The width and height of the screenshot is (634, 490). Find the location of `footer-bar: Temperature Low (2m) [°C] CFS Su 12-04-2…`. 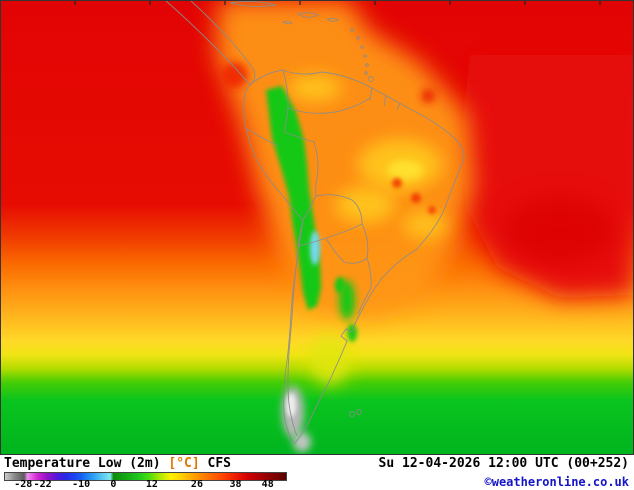

footer-bar: Temperature Low (2m) [°C] CFS Su 12-04-2… is located at coordinates (317, 472).